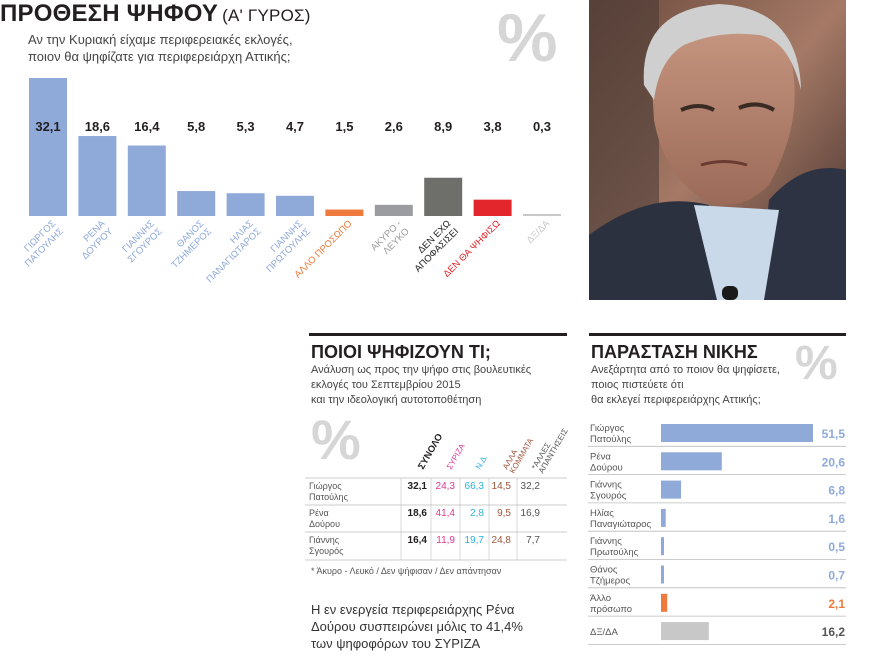 This screenshot has height=671, width=880. What do you see at coordinates (611, 609) in the screenshot?
I see `hbar-label-line: πρόσωπο` at bounding box center [611, 609].